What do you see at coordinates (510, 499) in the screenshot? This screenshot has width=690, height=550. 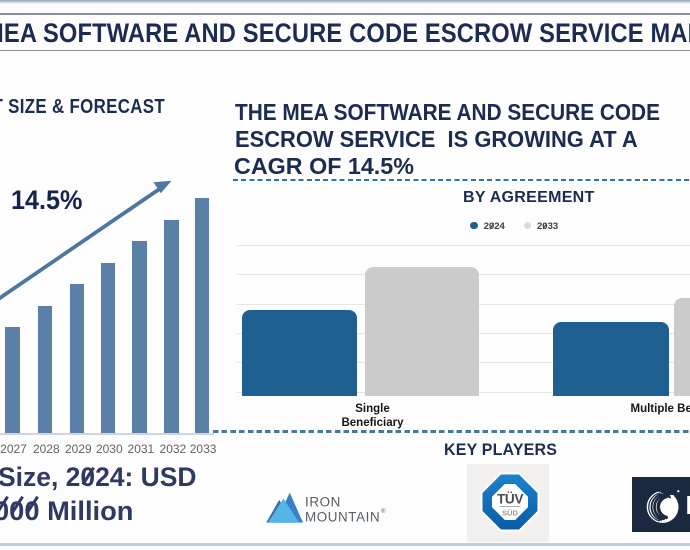 I see `svg-text: TÜV` at bounding box center [510, 499].